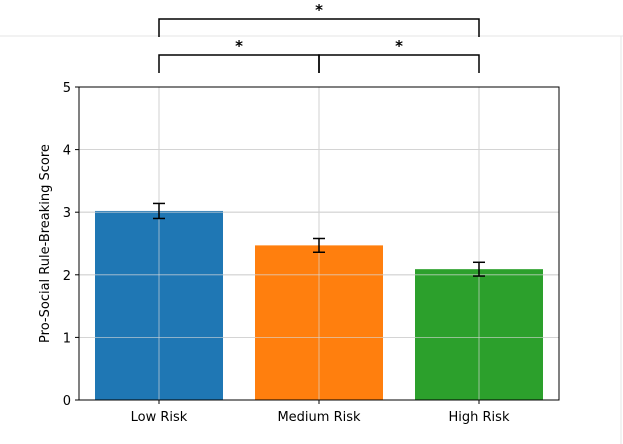  I want to click on error-bars, so click(319, 239).